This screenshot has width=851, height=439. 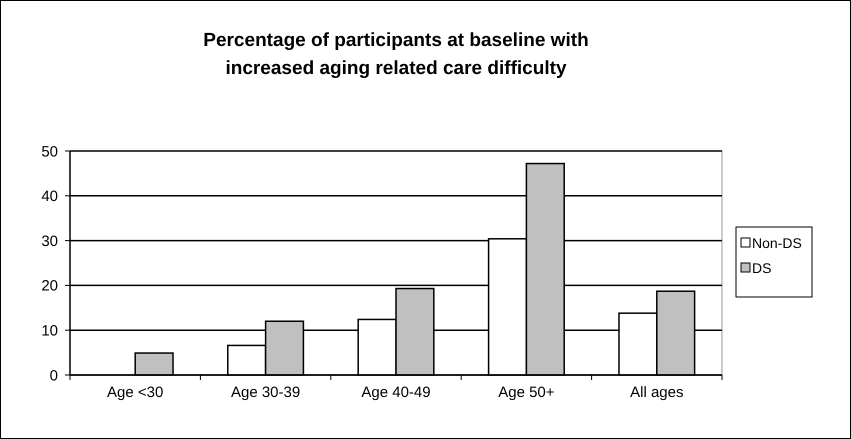 I want to click on x-tick-label: Age 40-49, so click(x=396, y=392).